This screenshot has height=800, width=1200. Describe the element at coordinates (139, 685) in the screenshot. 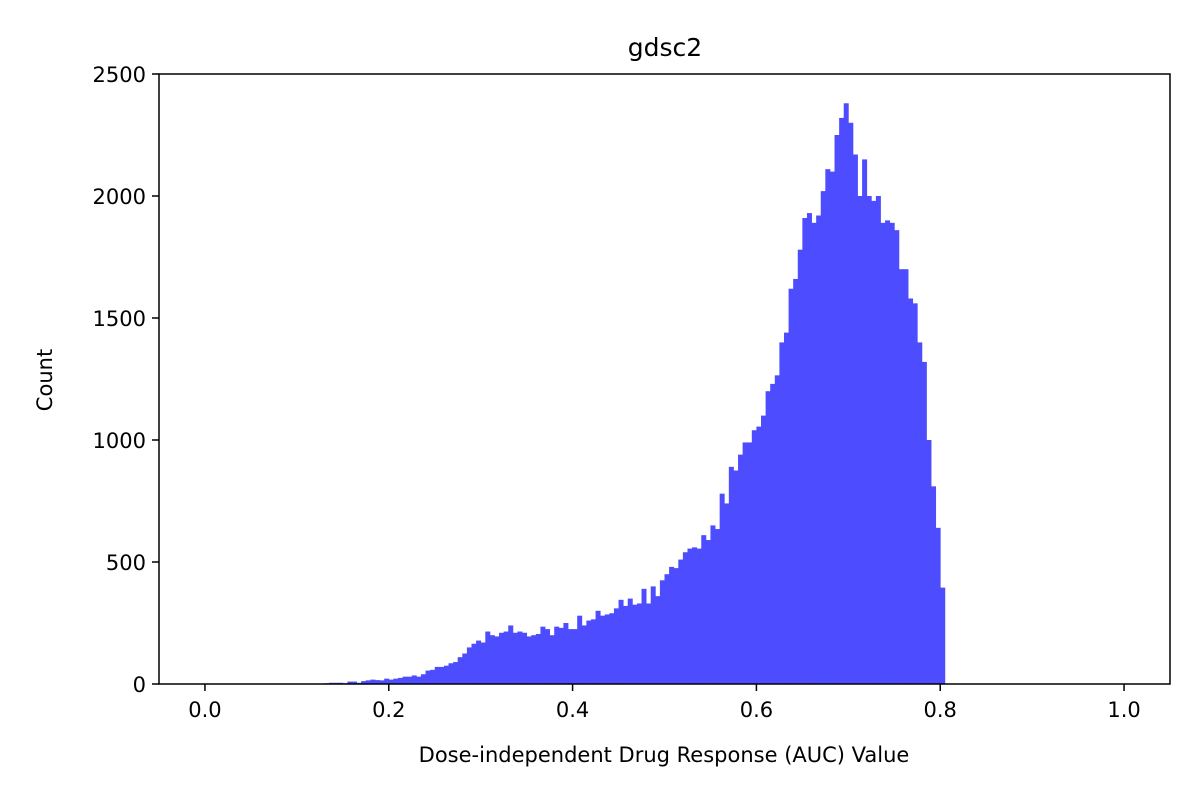

I see `y-tick-label: 0` at that location.